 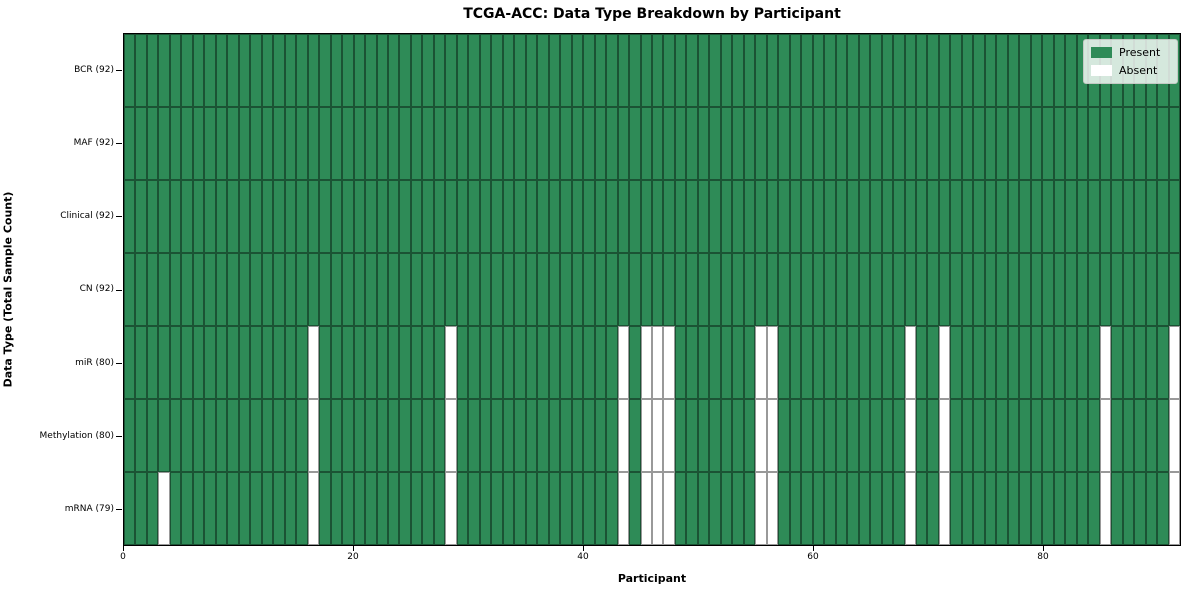 I want to click on heatmap-cell-CN-p41, so click(x=600, y=289).